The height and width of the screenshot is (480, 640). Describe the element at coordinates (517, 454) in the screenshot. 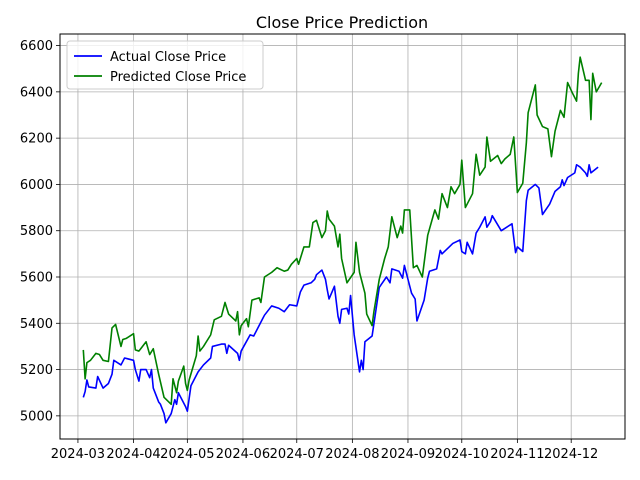

I see `x-tick-label: 2024-11` at that location.